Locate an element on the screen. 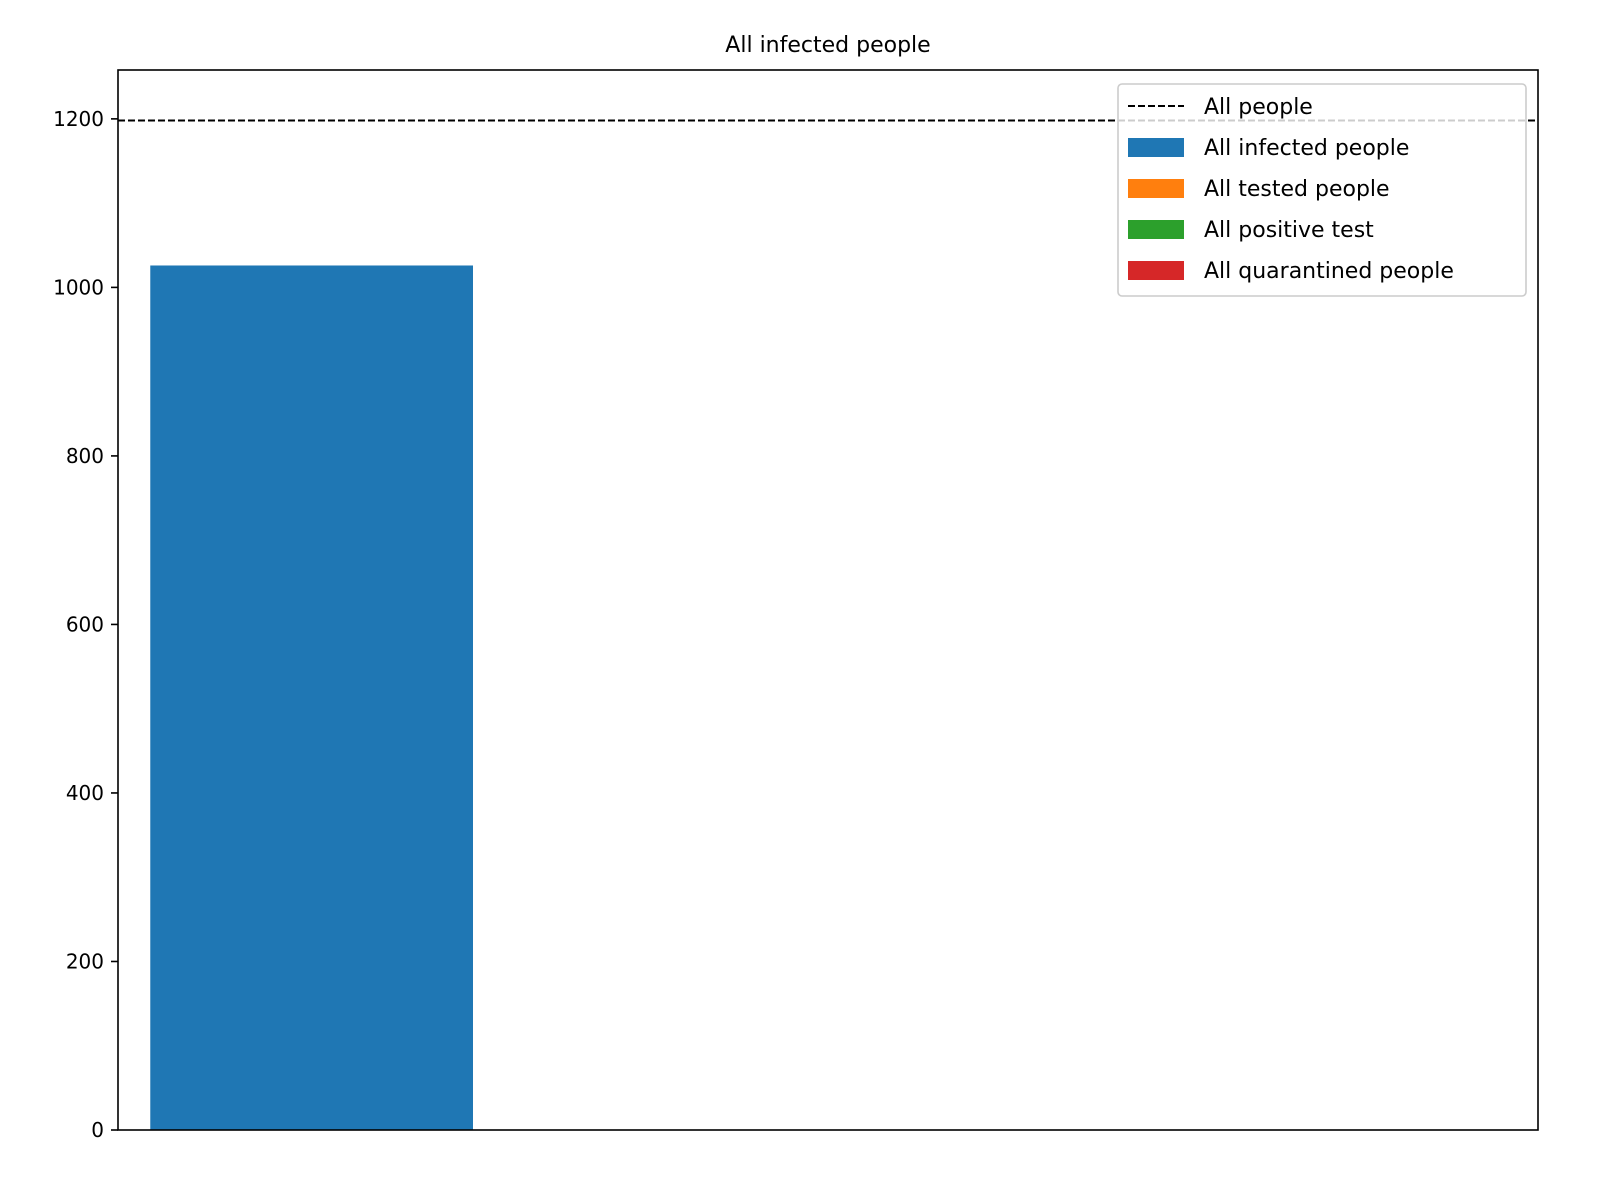 The image size is (1600, 1204). chart-title: All infected people is located at coordinates (827, 45).